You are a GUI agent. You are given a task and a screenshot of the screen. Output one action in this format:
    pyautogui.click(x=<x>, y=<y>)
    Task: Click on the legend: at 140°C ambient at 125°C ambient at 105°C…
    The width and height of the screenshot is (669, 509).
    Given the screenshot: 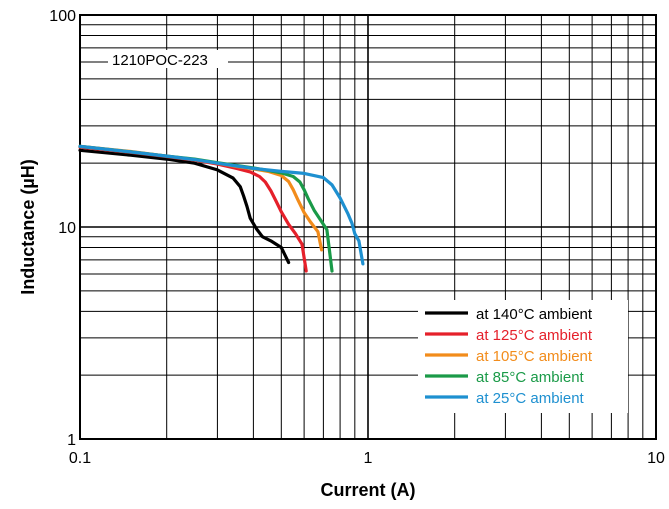 What is the action you would take?
    pyautogui.click(x=523, y=356)
    